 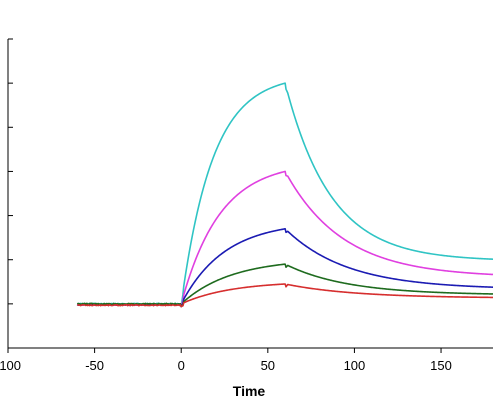 What do you see at coordinates (441, 365) in the screenshot?
I see `x-tick-label: 150` at bounding box center [441, 365].